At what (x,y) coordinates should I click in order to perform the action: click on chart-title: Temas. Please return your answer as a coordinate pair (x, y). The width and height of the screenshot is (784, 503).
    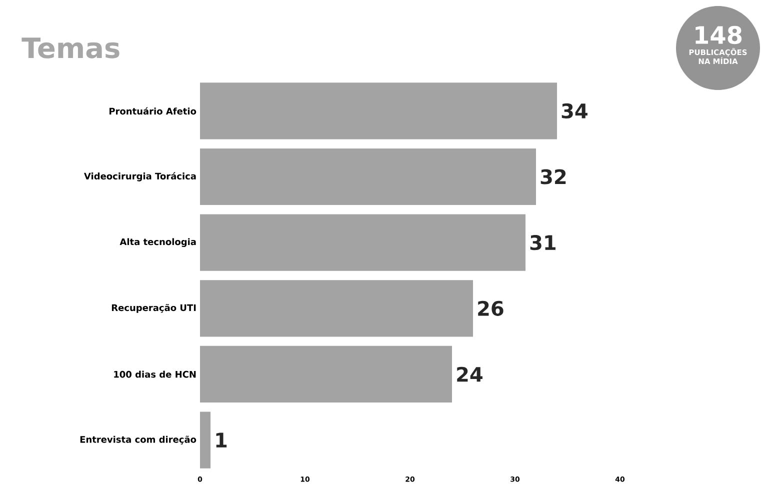
    Looking at the image, I should click on (71, 48).